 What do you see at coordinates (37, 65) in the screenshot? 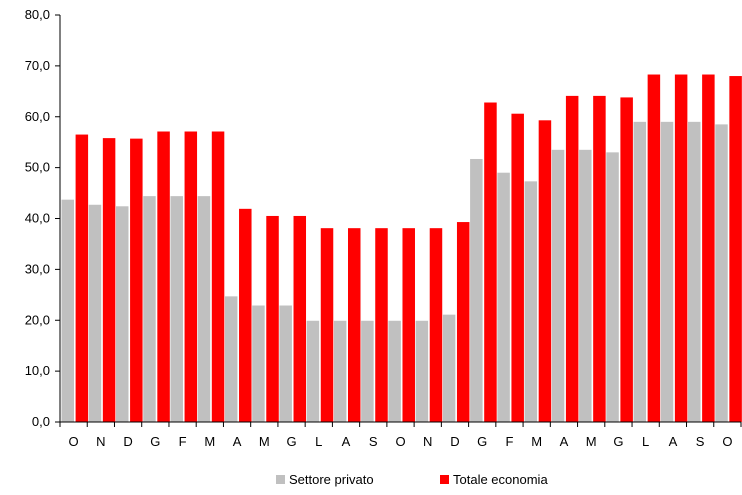
I see `y-tick-label: 70,0` at bounding box center [37, 65].